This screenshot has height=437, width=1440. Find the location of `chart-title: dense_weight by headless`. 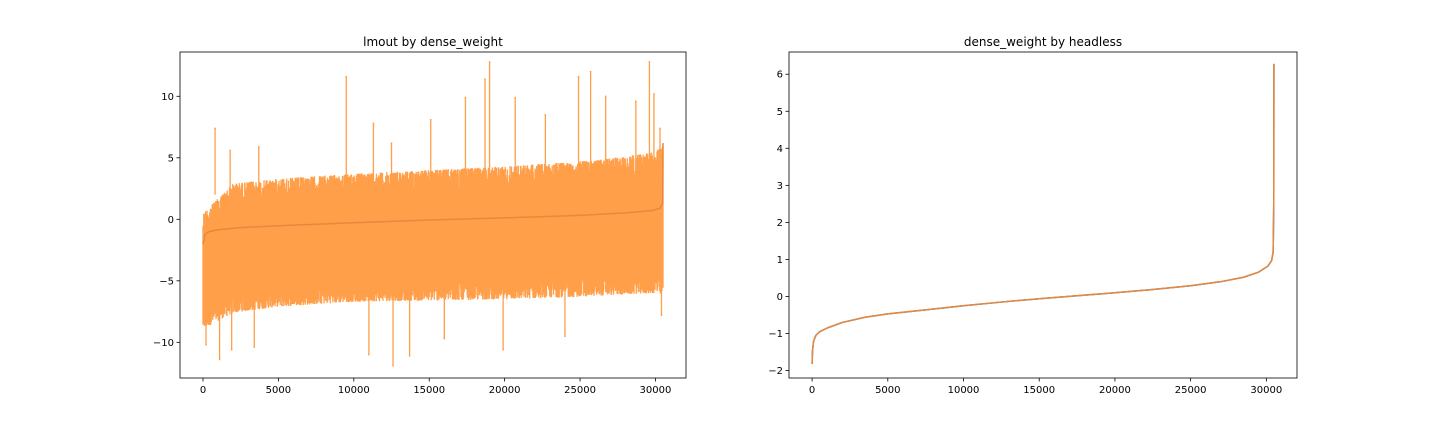

chart-title: dense_weight by headless is located at coordinates (1043, 42).